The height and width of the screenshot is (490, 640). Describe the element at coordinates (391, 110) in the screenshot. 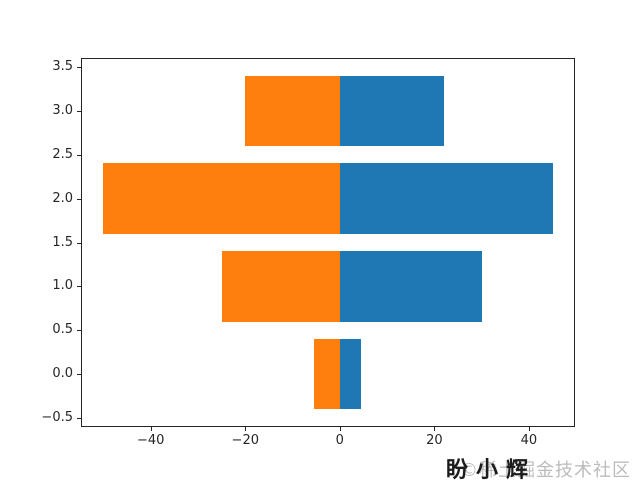

I see `bar-y3-positive` at that location.